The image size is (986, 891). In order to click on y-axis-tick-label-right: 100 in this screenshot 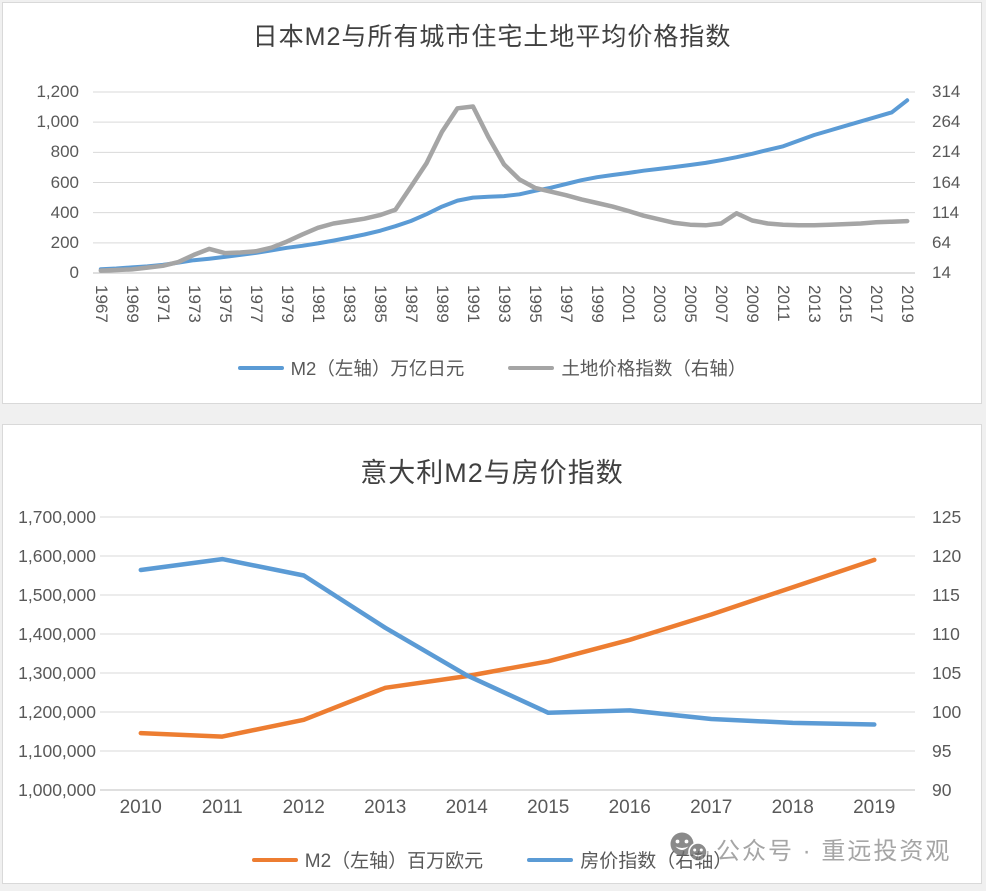, I will do `click(947, 712)`.